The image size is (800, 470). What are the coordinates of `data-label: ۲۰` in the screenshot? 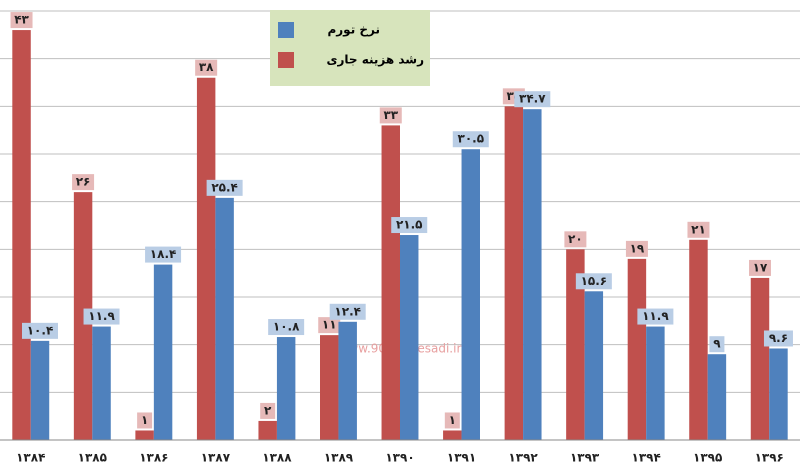 It's located at (575, 239).